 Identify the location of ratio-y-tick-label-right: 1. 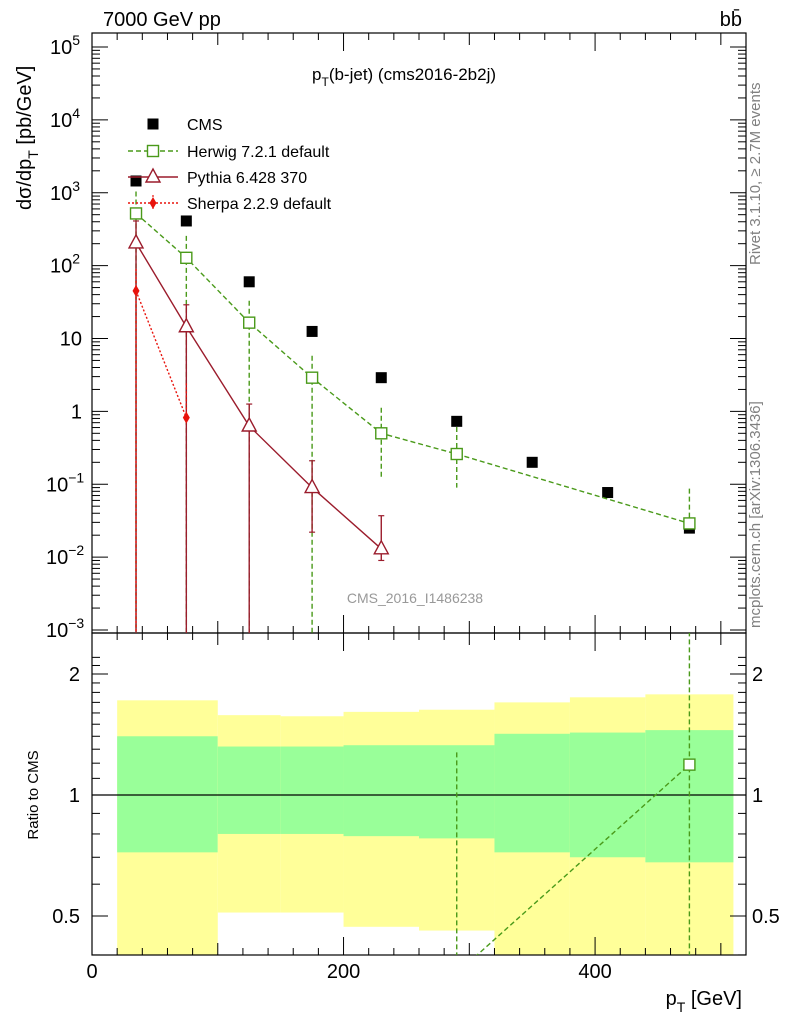
(757, 796).